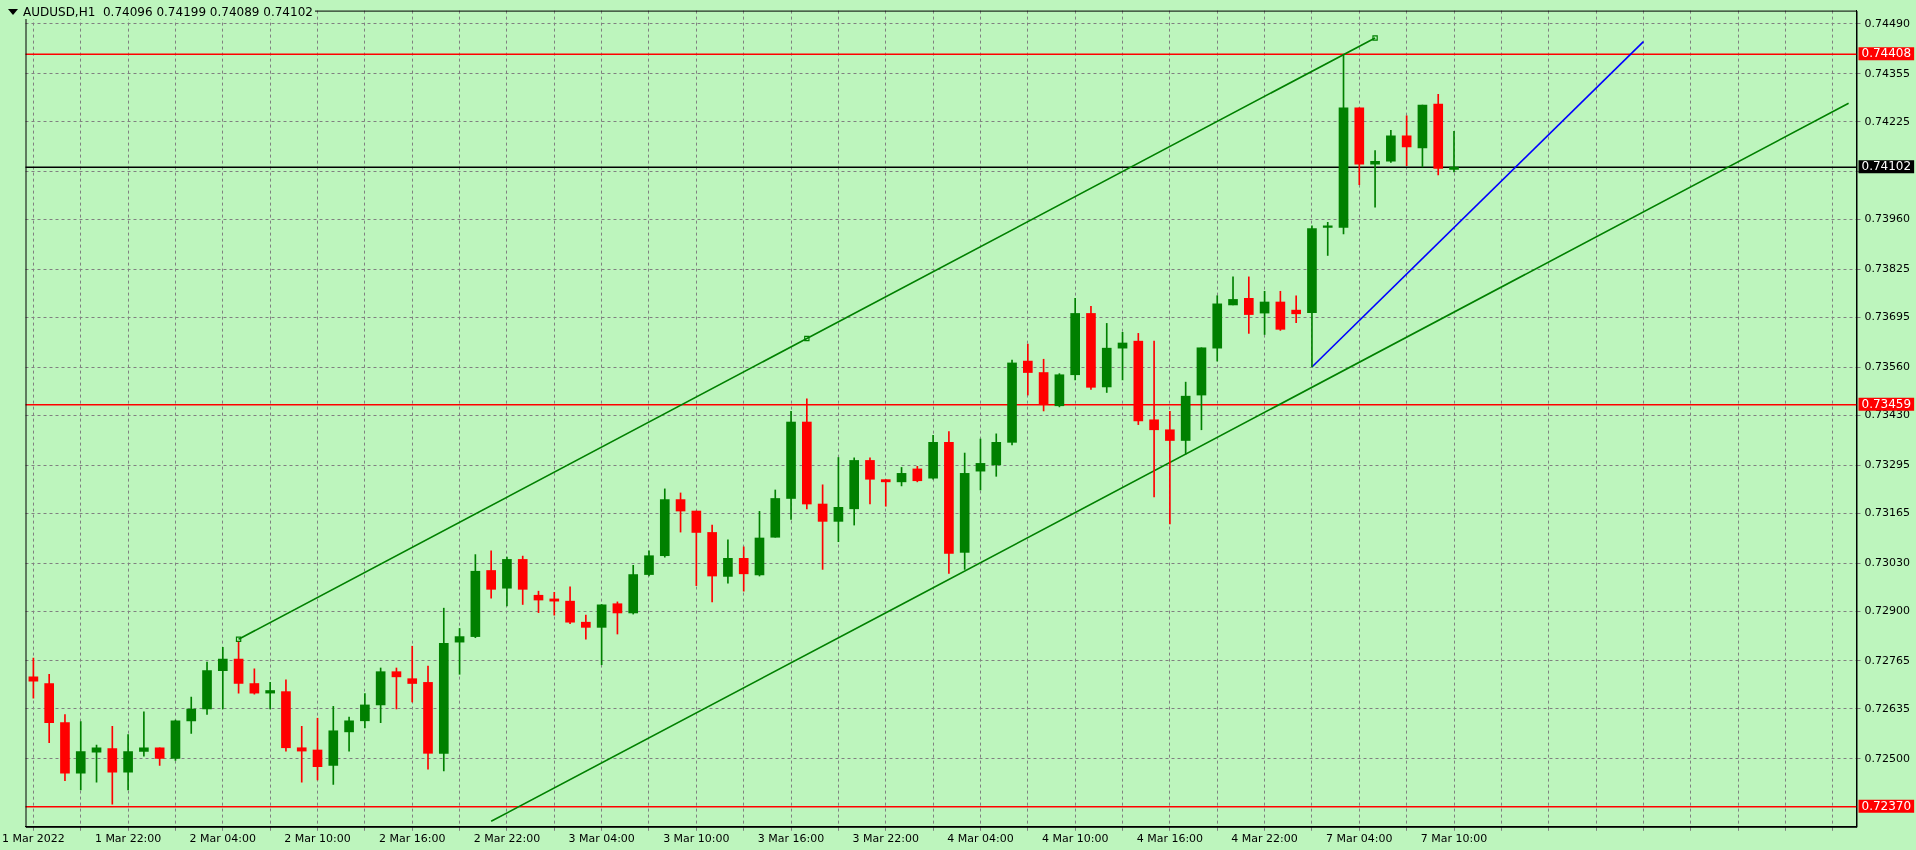 The image size is (1916, 850). I want to click on x-tick-label: 4 Mar 10:00, so click(1075, 839).